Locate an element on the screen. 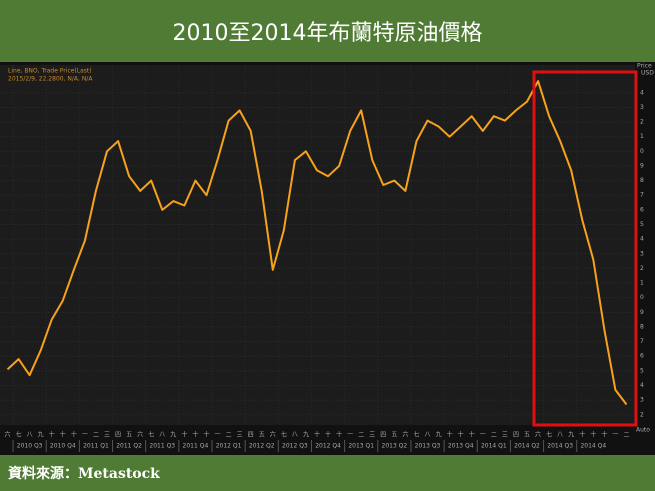 The image size is (655, 491). x-quarter-label: 2011 Q2 is located at coordinates (129, 446).